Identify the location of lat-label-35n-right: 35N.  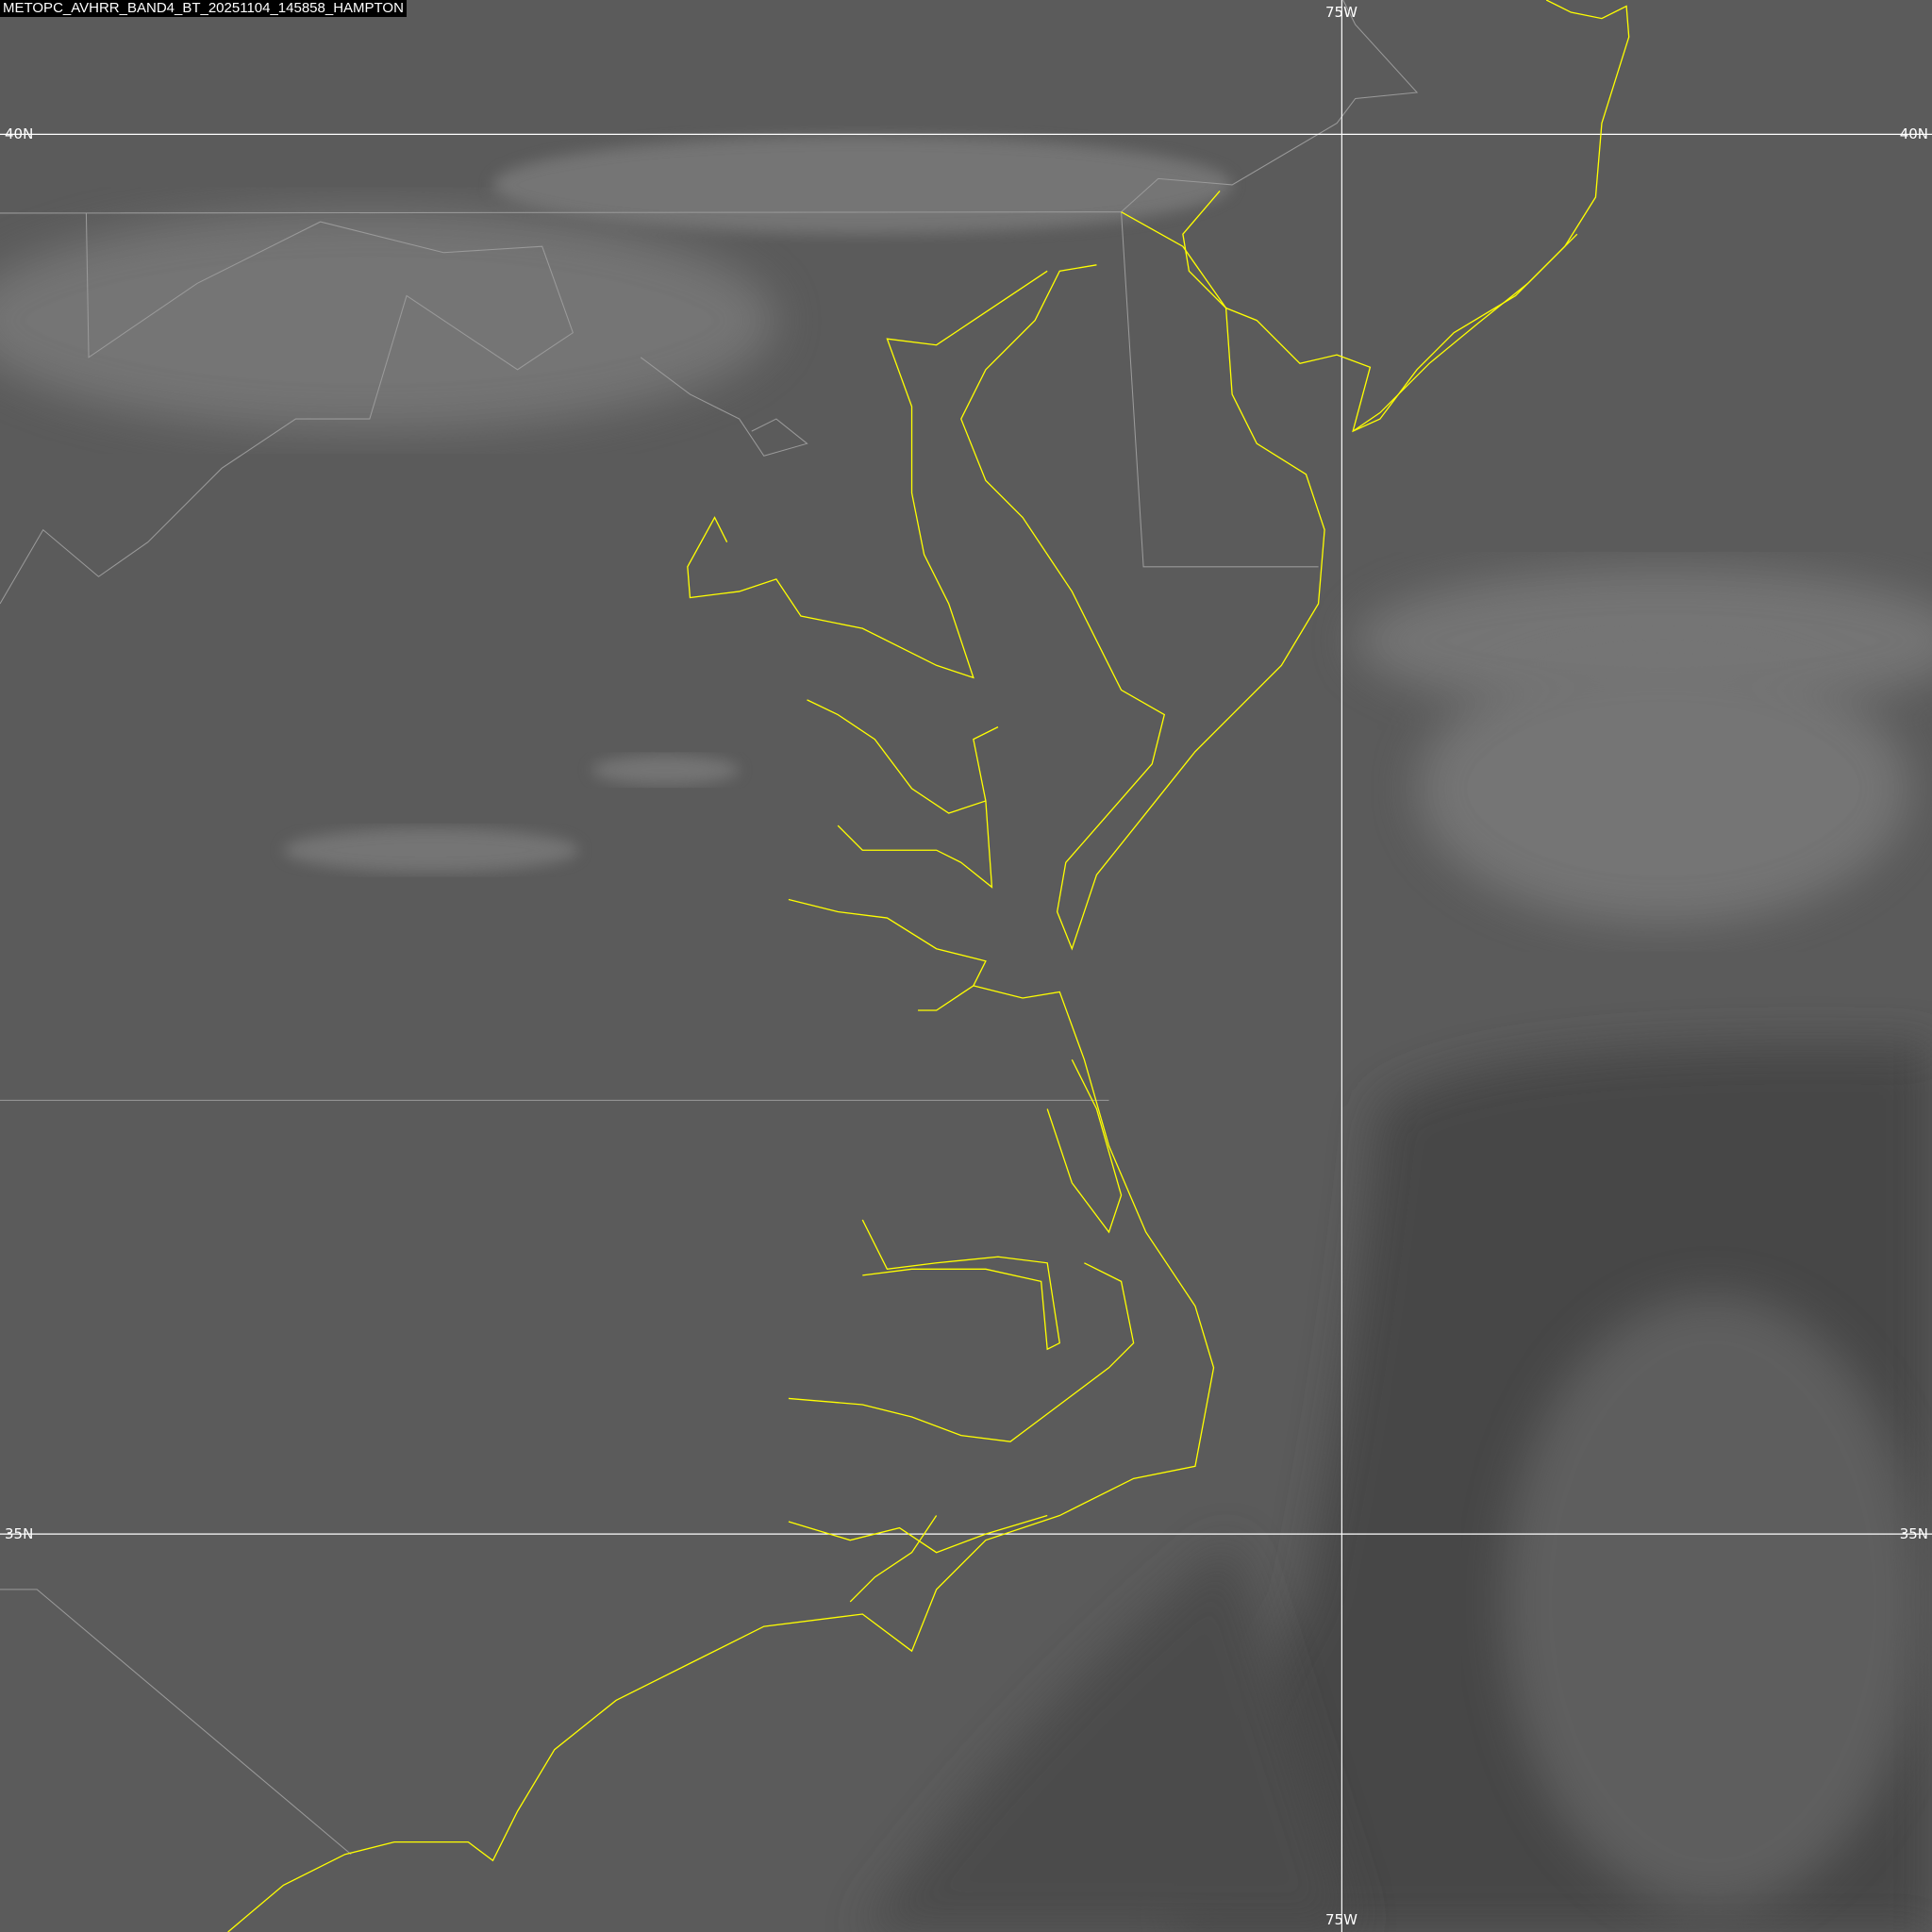
(1914, 1533).